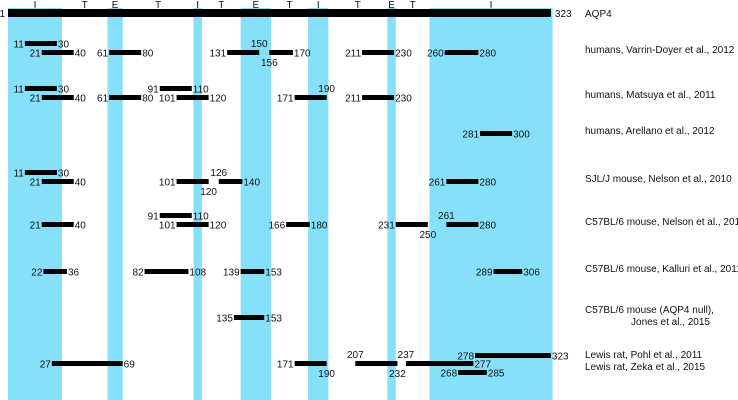 The image size is (738, 400). What do you see at coordinates (484, 273) in the screenshot?
I see `peptide-start-label: 289` at bounding box center [484, 273].